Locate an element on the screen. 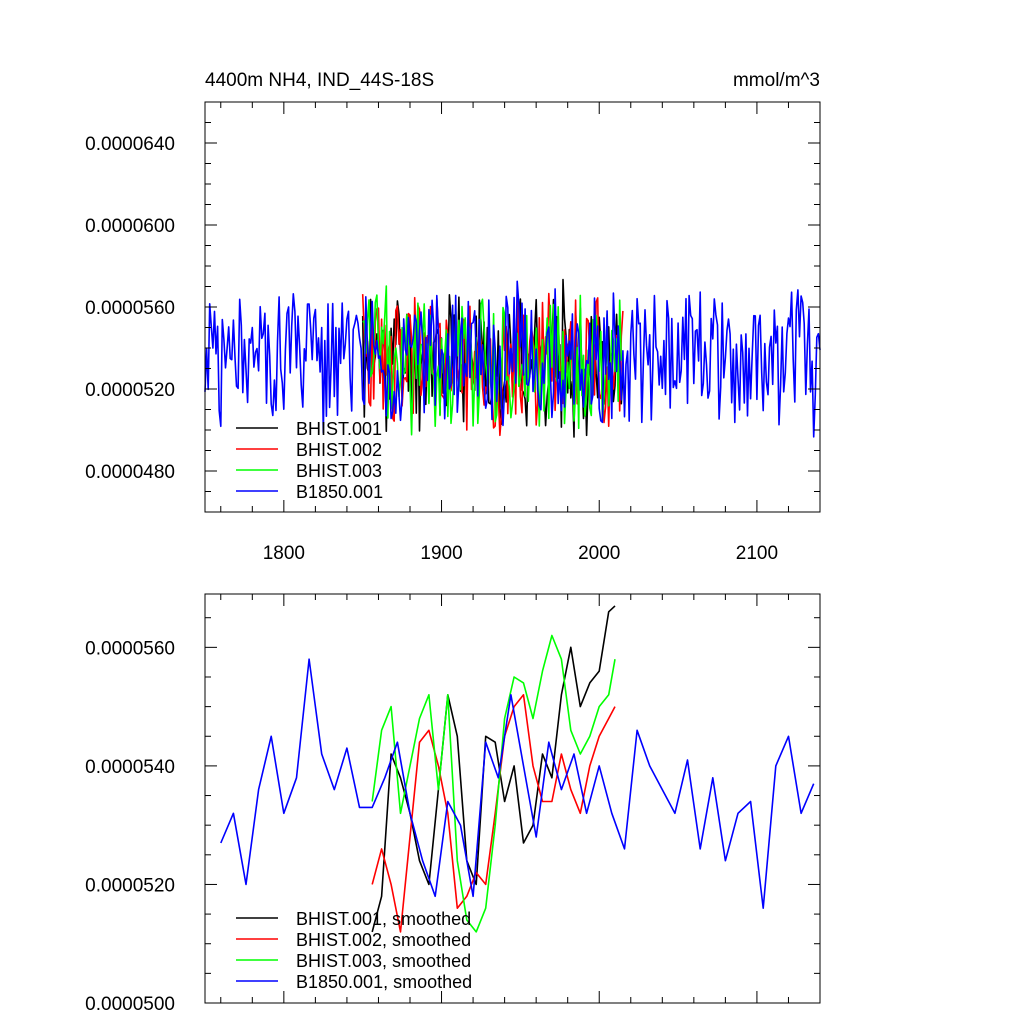  y-tick-label: 0.0000540 is located at coordinates (130, 767).